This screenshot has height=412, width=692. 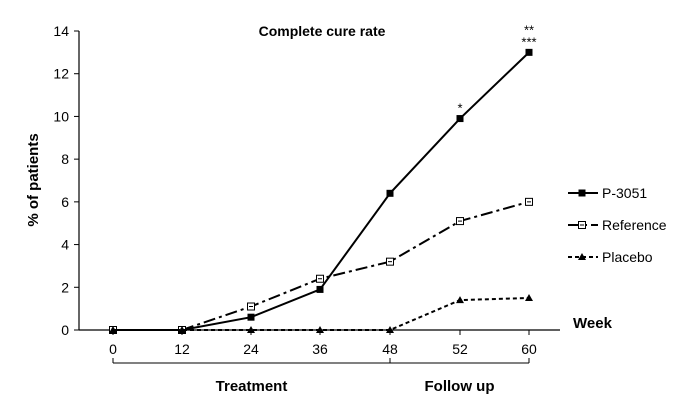 What do you see at coordinates (627, 257) in the screenshot?
I see `legend-entry: Placebo` at bounding box center [627, 257].